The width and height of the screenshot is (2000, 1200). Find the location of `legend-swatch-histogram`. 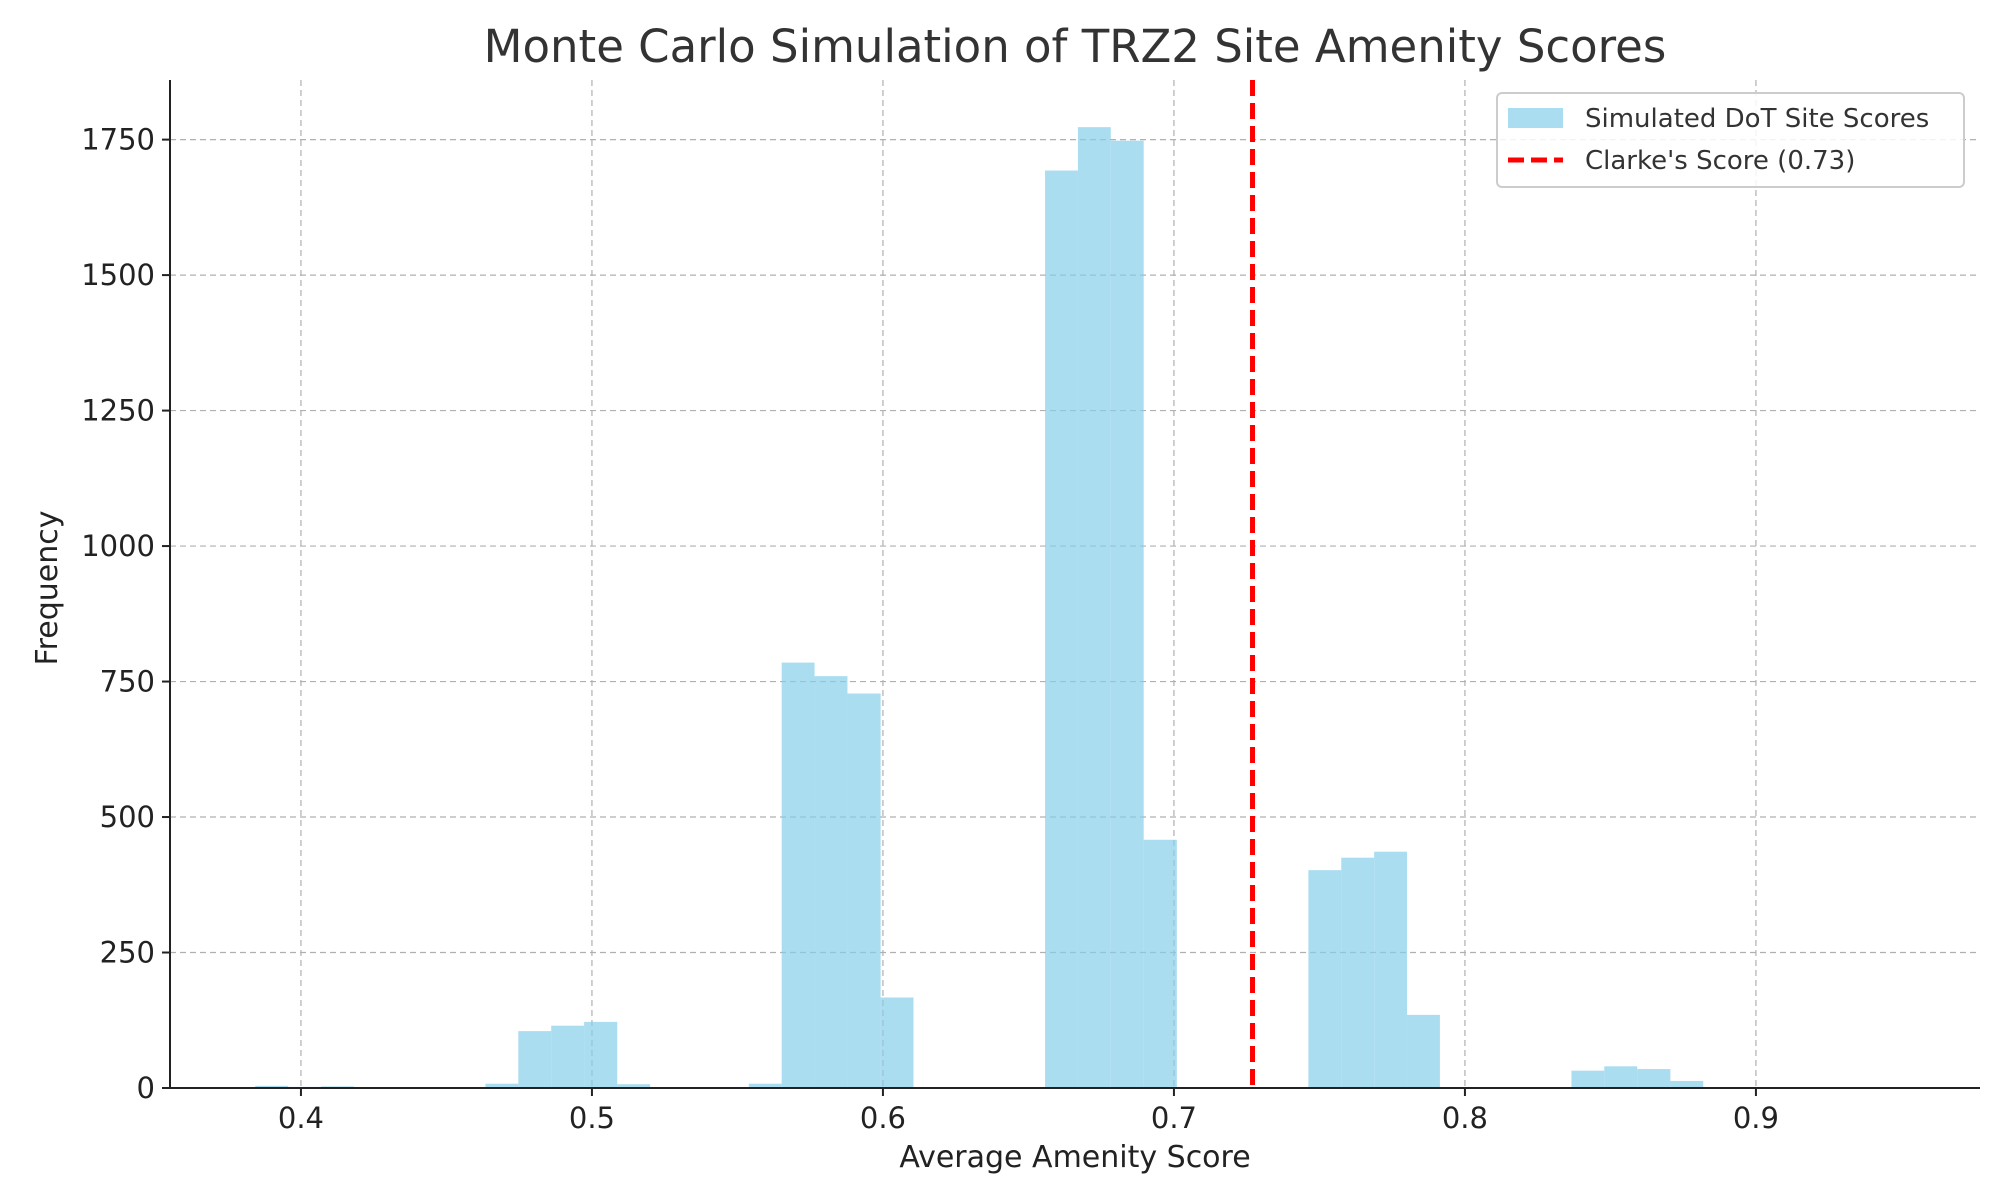

legend-swatch-histogram is located at coordinates (1535, 118).